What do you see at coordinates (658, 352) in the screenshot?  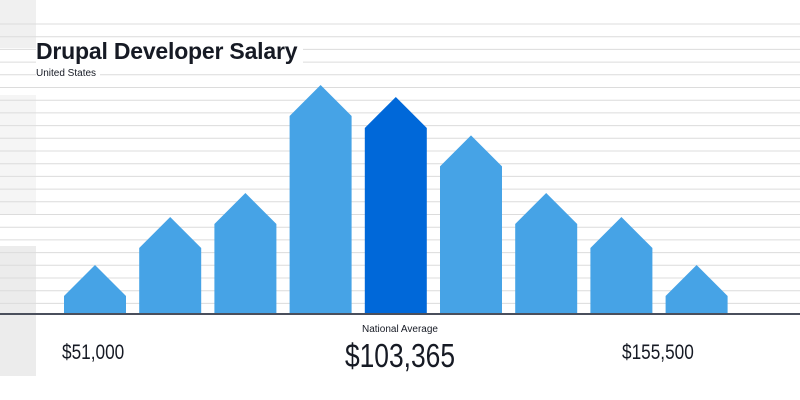 I see `max-salary-label: $155,500` at bounding box center [658, 352].